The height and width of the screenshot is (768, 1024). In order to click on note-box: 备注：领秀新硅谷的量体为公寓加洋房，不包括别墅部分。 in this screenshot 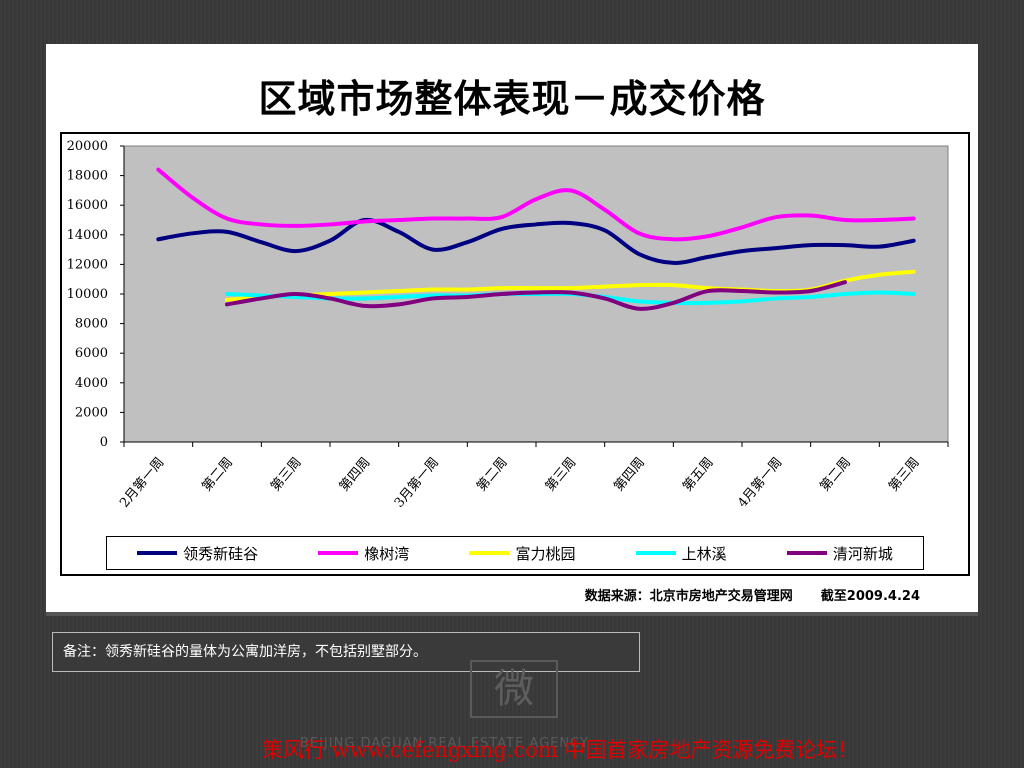, I will do `click(346, 652)`.